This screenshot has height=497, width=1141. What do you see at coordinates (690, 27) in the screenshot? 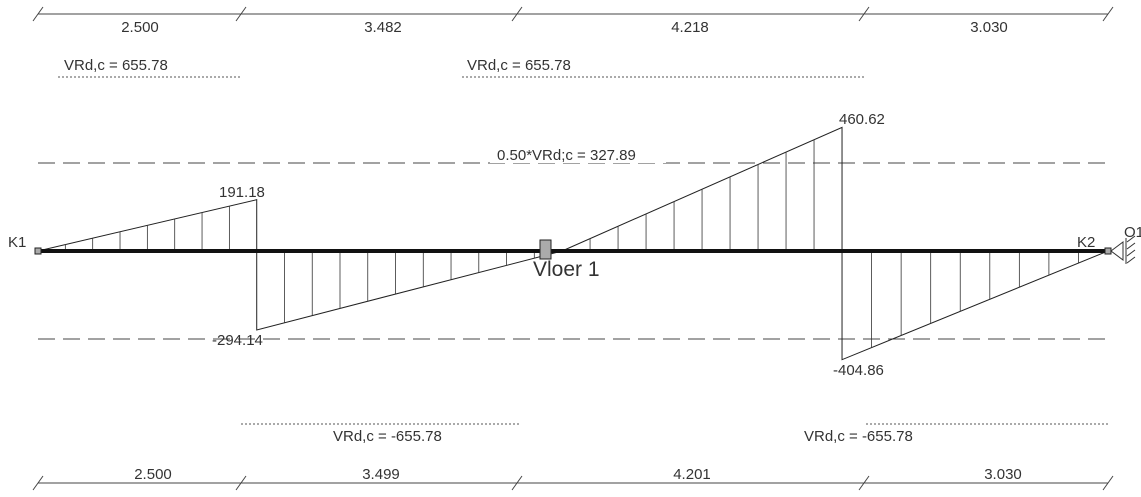
I see `top-span-3-label: 4.218` at bounding box center [690, 27].